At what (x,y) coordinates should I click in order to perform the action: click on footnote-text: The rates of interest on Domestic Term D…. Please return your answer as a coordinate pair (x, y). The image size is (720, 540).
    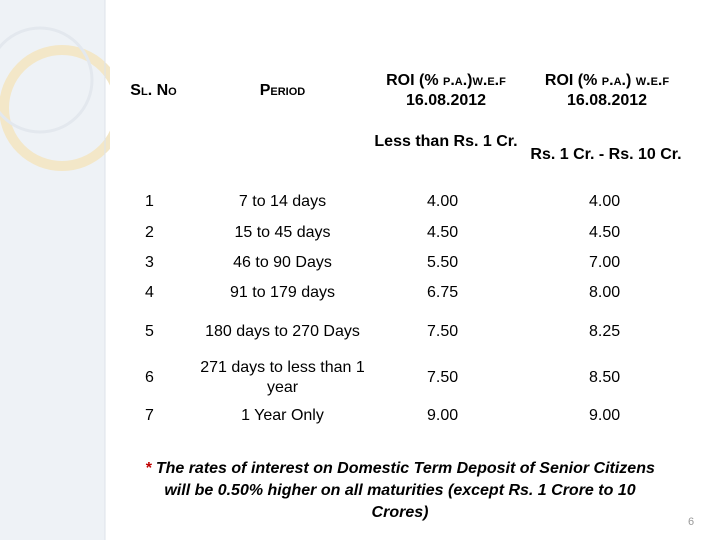
    Looking at the image, I should click on (405, 490).